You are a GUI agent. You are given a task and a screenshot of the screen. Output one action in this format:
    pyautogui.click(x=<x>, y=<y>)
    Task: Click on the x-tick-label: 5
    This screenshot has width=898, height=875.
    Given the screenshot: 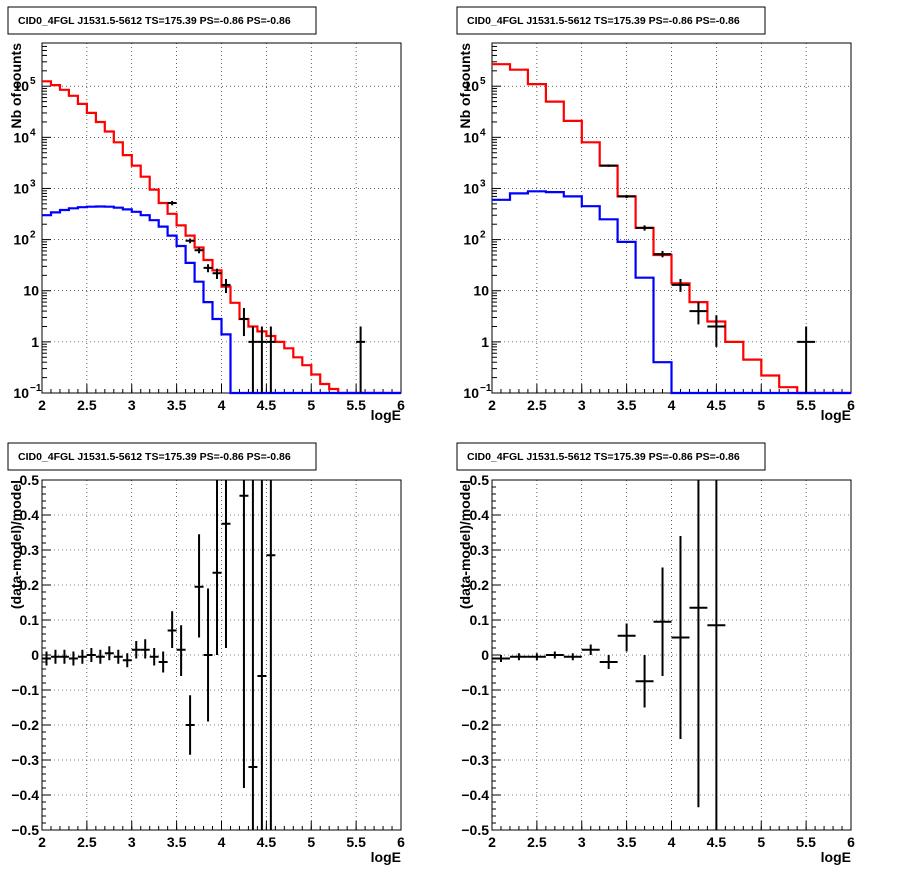 What is the action you would take?
    pyautogui.click(x=311, y=842)
    